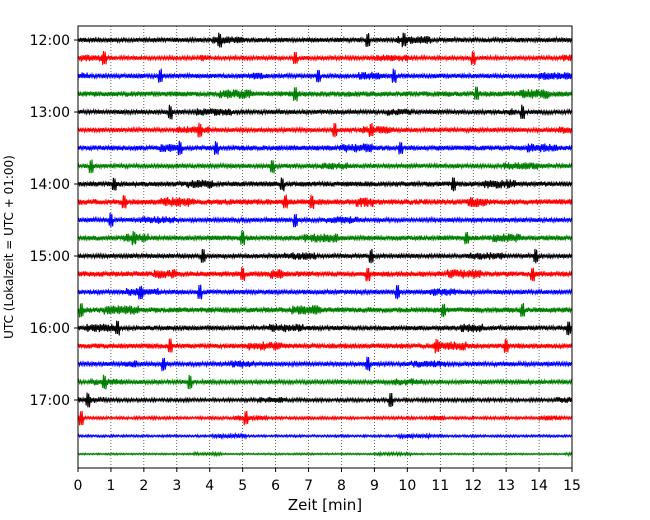  Describe the element at coordinates (50, 41) in the screenshot. I see `y-tick-label-1200: 12:00` at that location.